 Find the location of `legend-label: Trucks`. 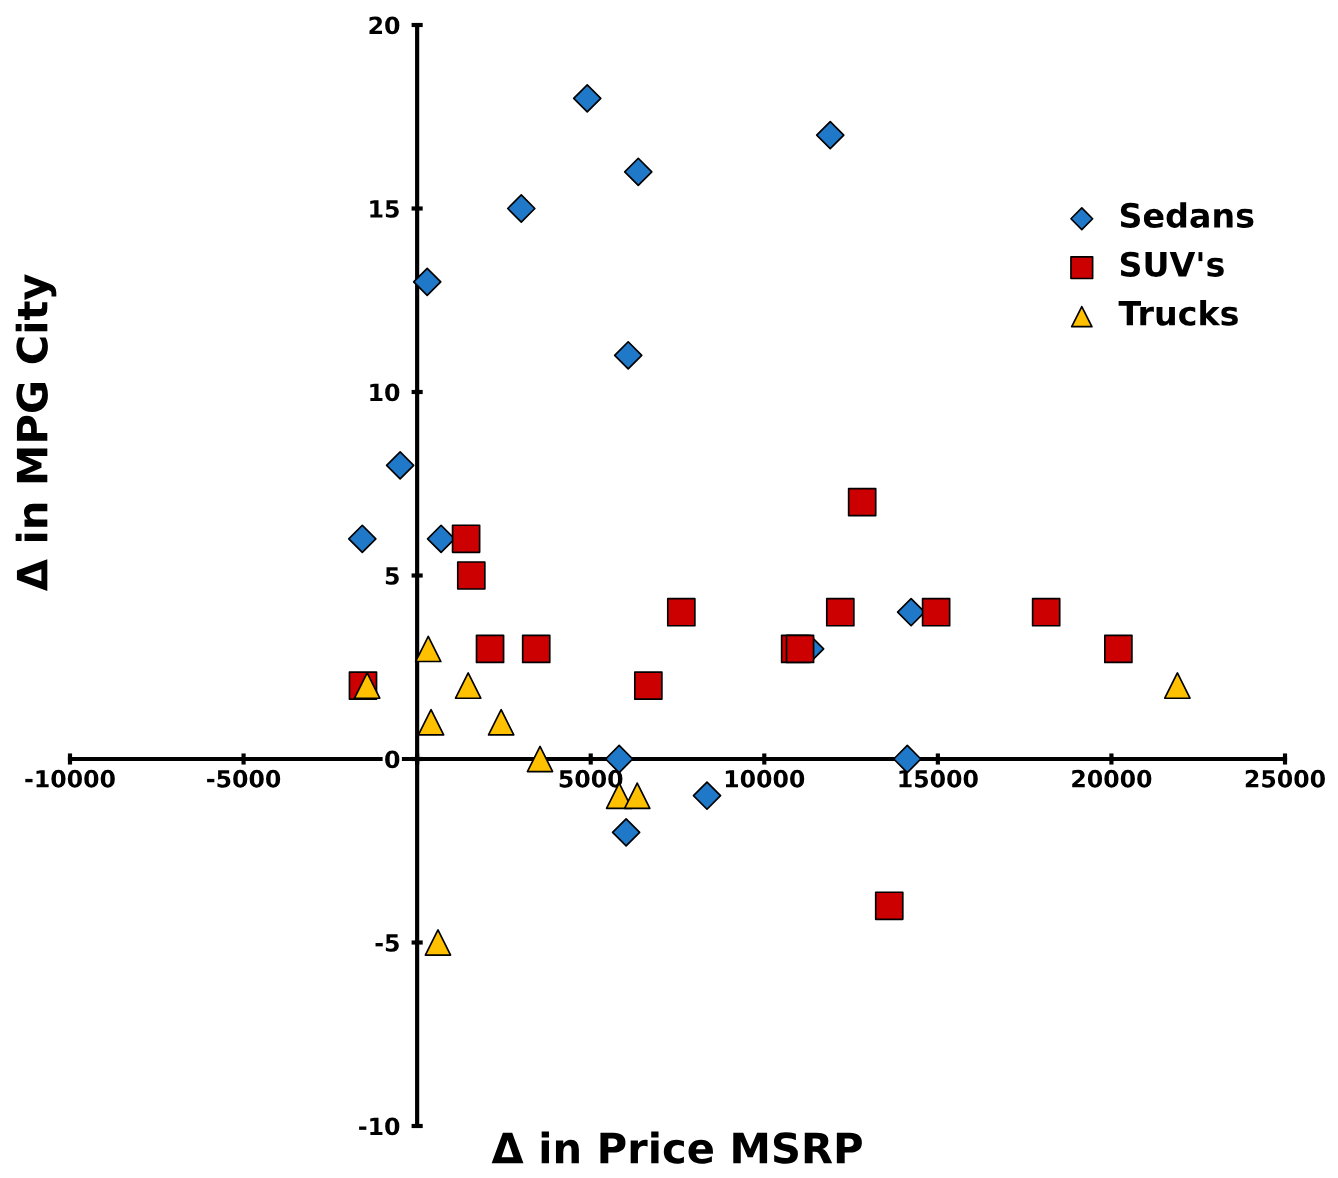

legend-label: Trucks is located at coordinates (1178, 313).